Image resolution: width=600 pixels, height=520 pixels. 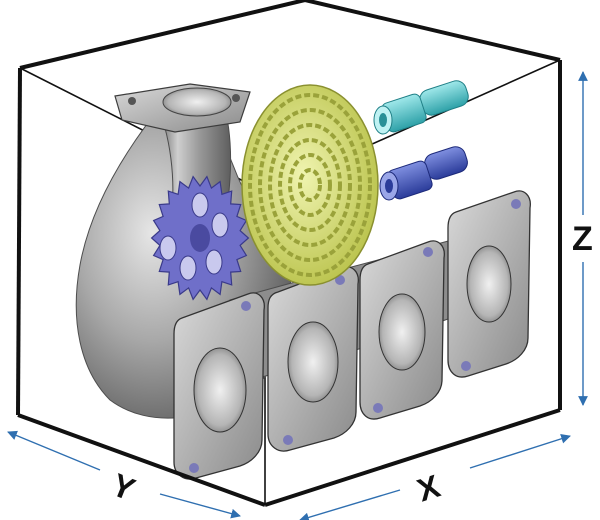 What do you see at coordinates (582, 239) in the screenshot?
I see `z-axis-label: Z` at bounding box center [582, 239].